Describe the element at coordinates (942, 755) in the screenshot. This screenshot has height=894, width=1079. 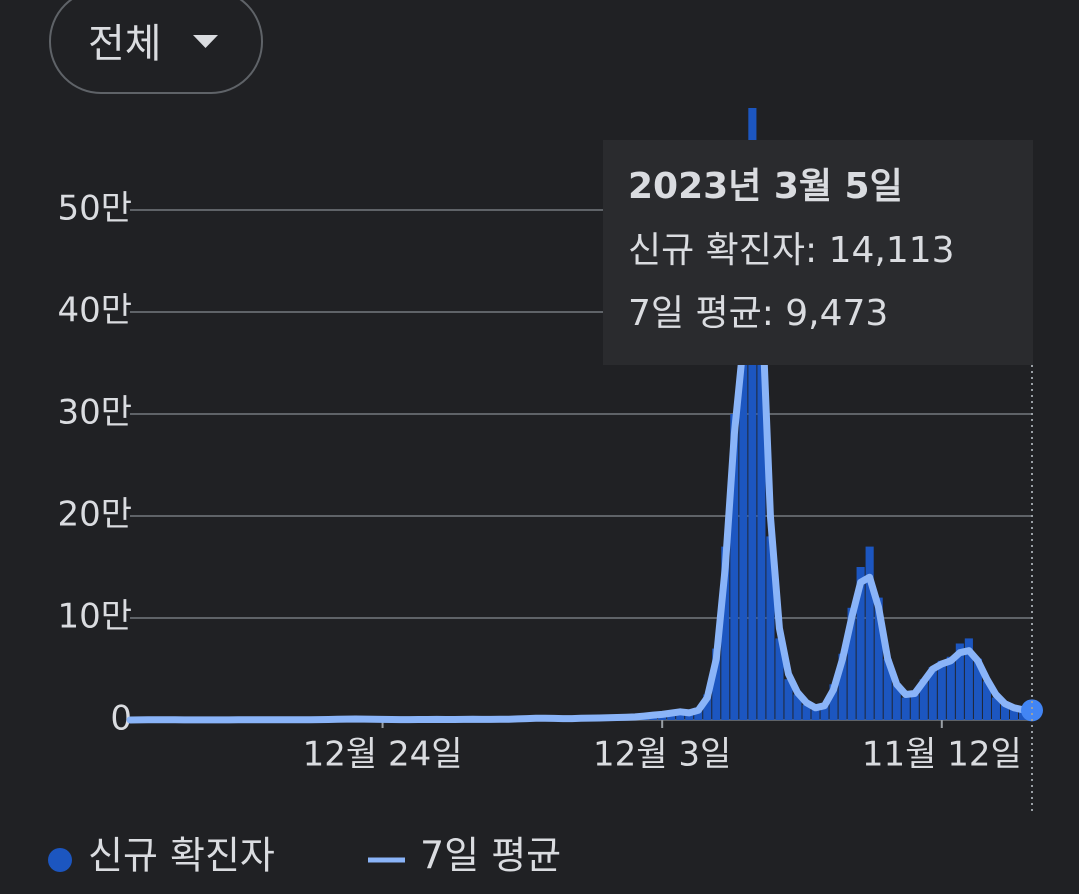
I see `x-tick-label: 11월 12일` at that location.